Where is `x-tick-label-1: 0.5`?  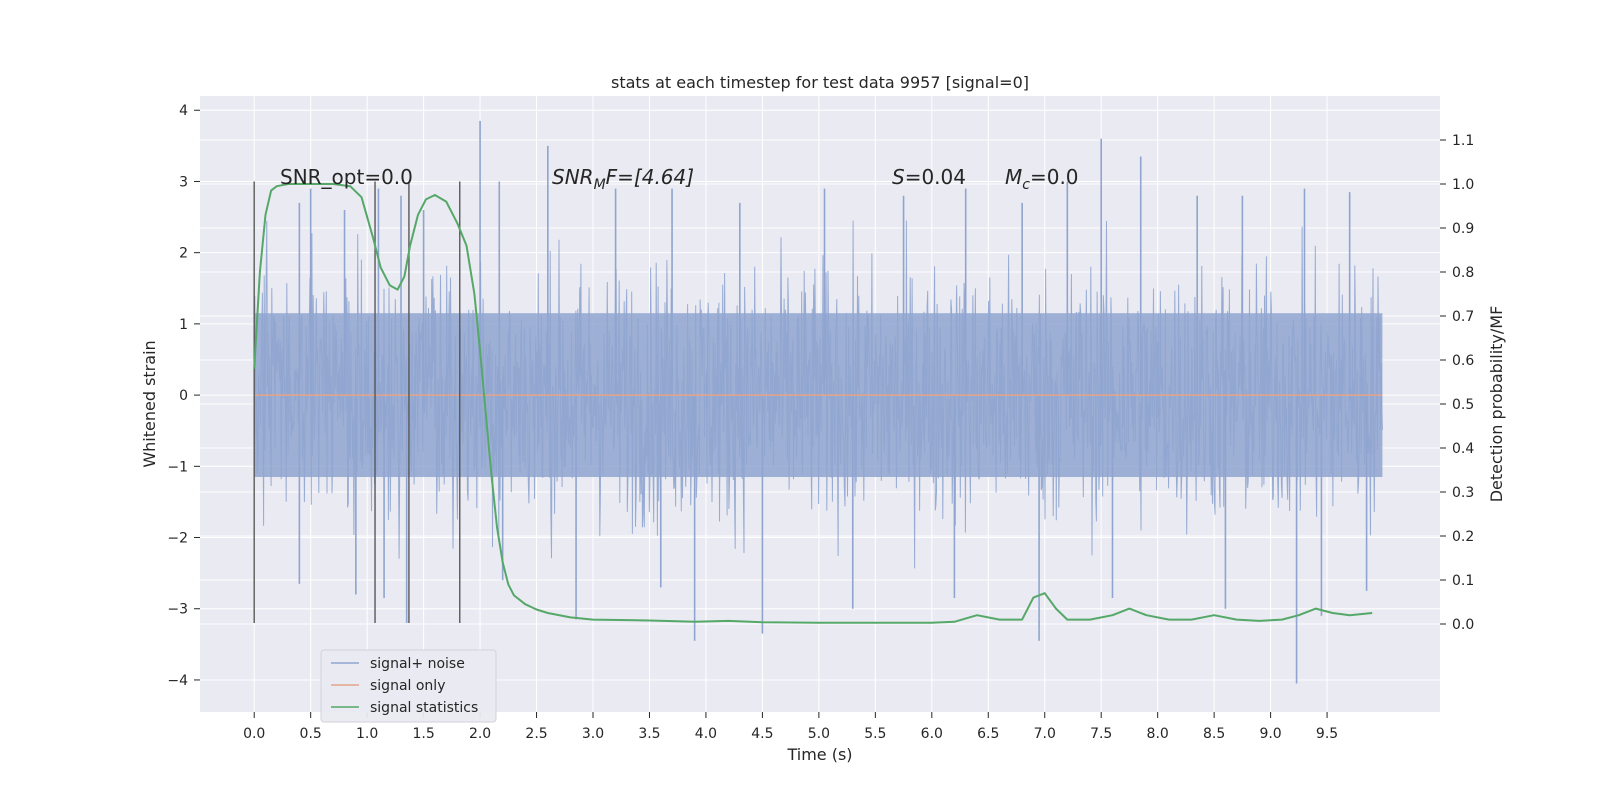 x-tick-label-1: 0.5 is located at coordinates (311, 734).